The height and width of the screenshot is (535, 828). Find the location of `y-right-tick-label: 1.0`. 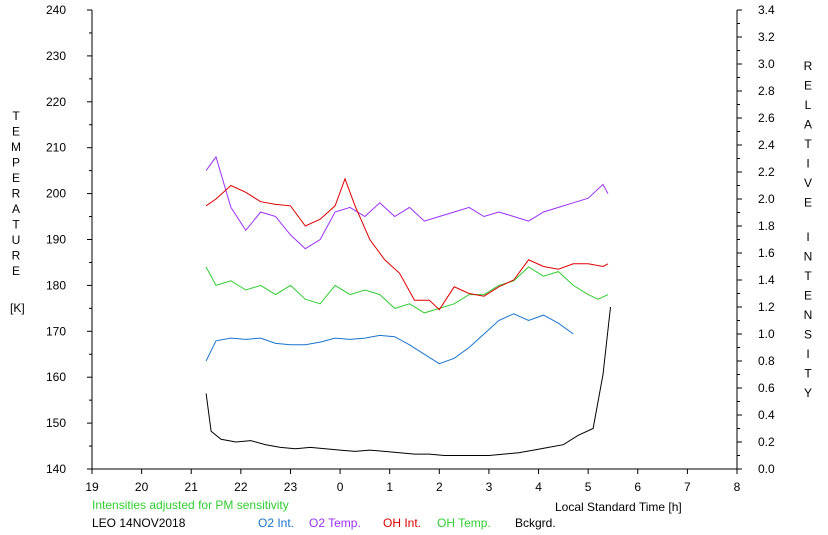

y-right-tick-label: 1.0 is located at coordinates (766, 334).